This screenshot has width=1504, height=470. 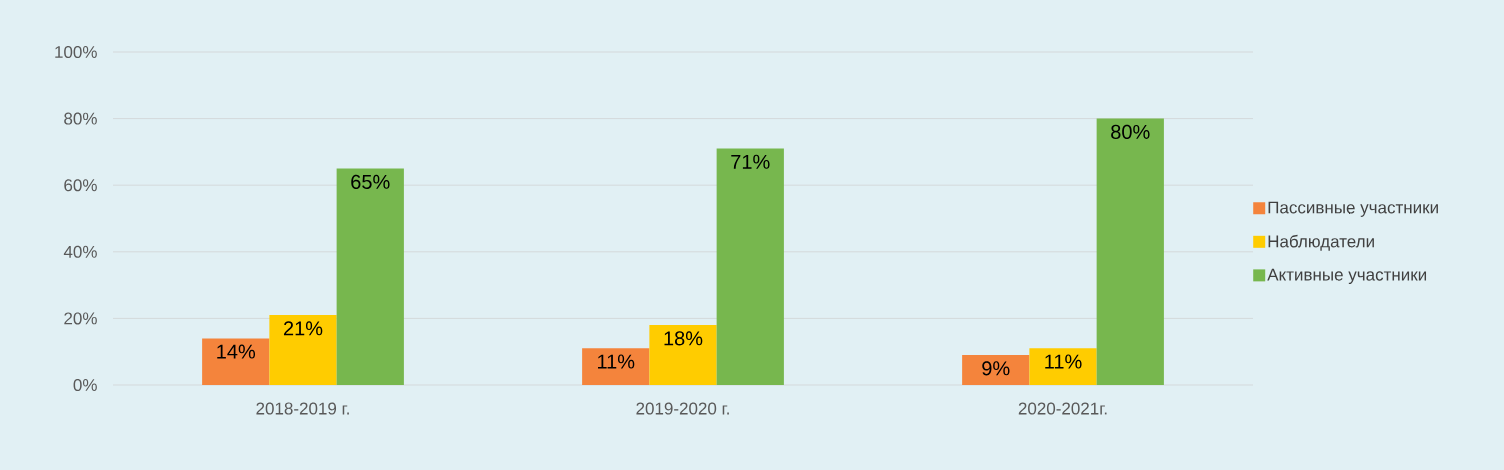 What do you see at coordinates (1321, 242) in the screenshot?
I see `legend-label: Наблюдатели` at bounding box center [1321, 242].